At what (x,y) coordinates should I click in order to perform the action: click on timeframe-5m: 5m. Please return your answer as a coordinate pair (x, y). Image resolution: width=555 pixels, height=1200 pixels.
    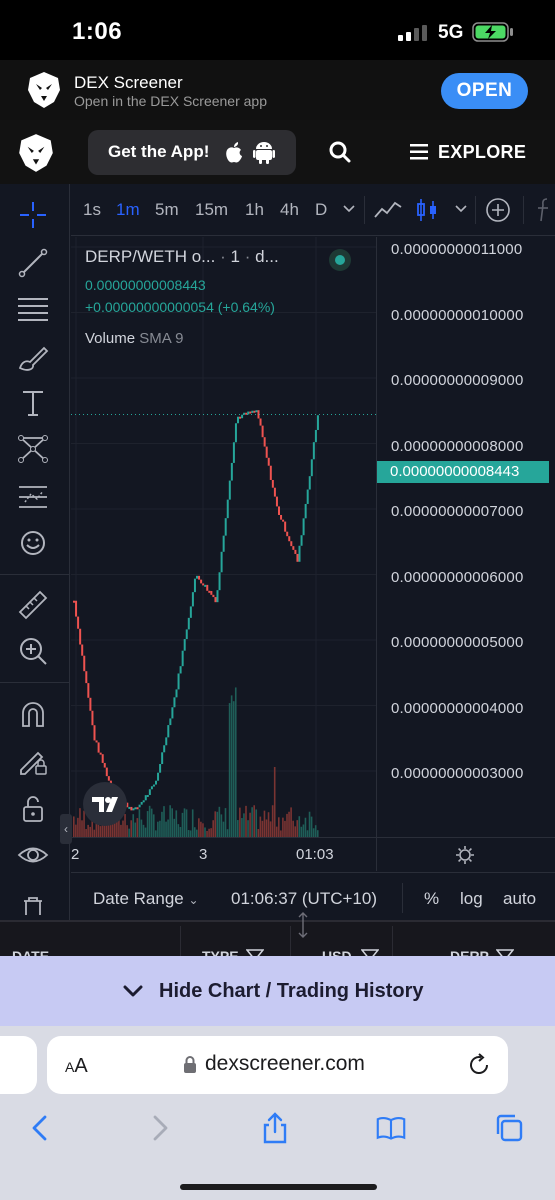
    Looking at the image, I should click on (167, 209).